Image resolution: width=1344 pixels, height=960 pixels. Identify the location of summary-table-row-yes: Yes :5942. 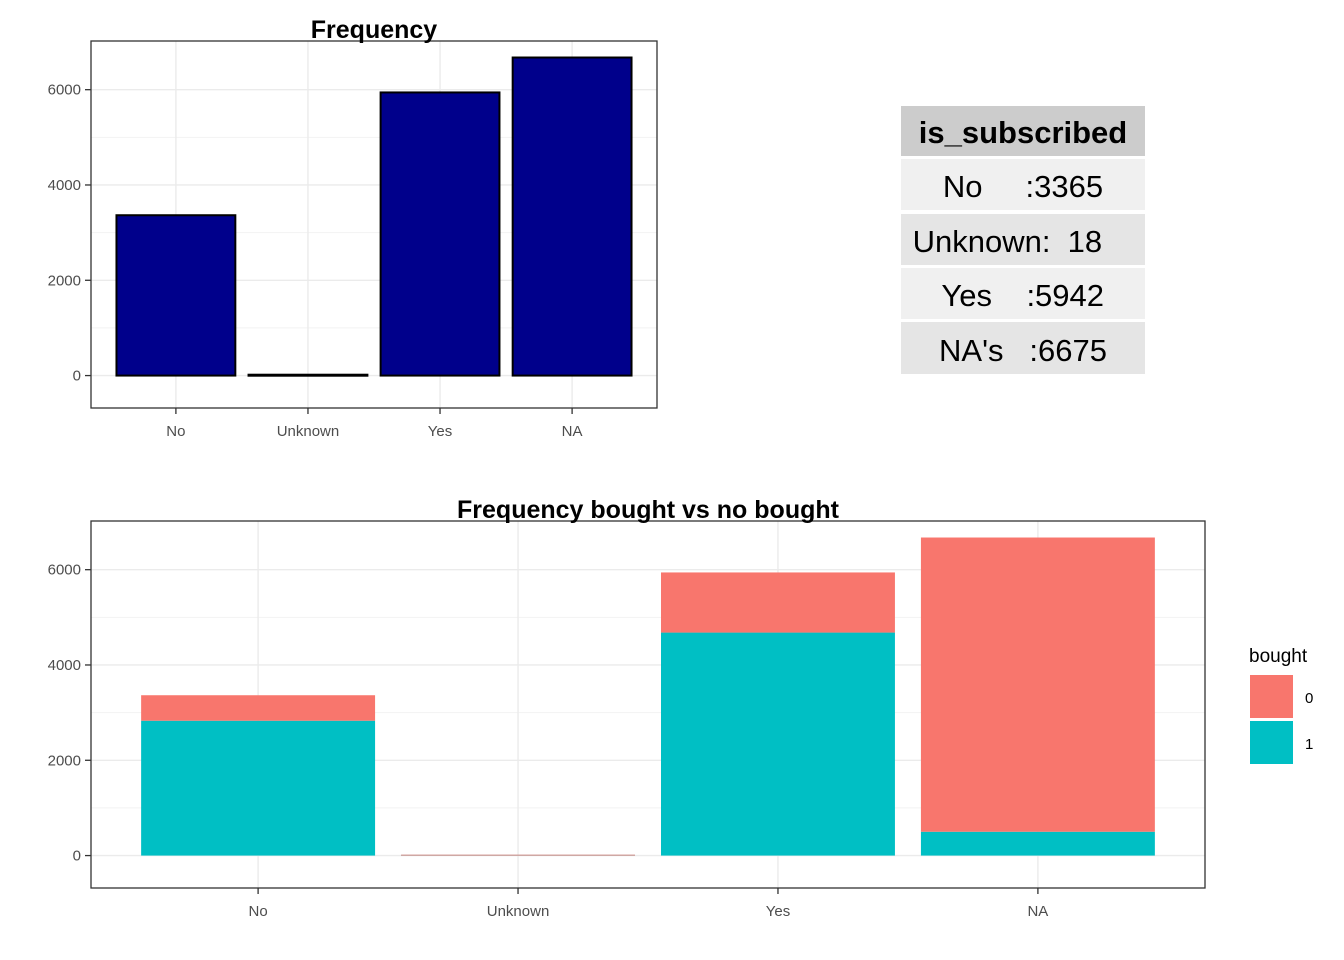
(1023, 295).